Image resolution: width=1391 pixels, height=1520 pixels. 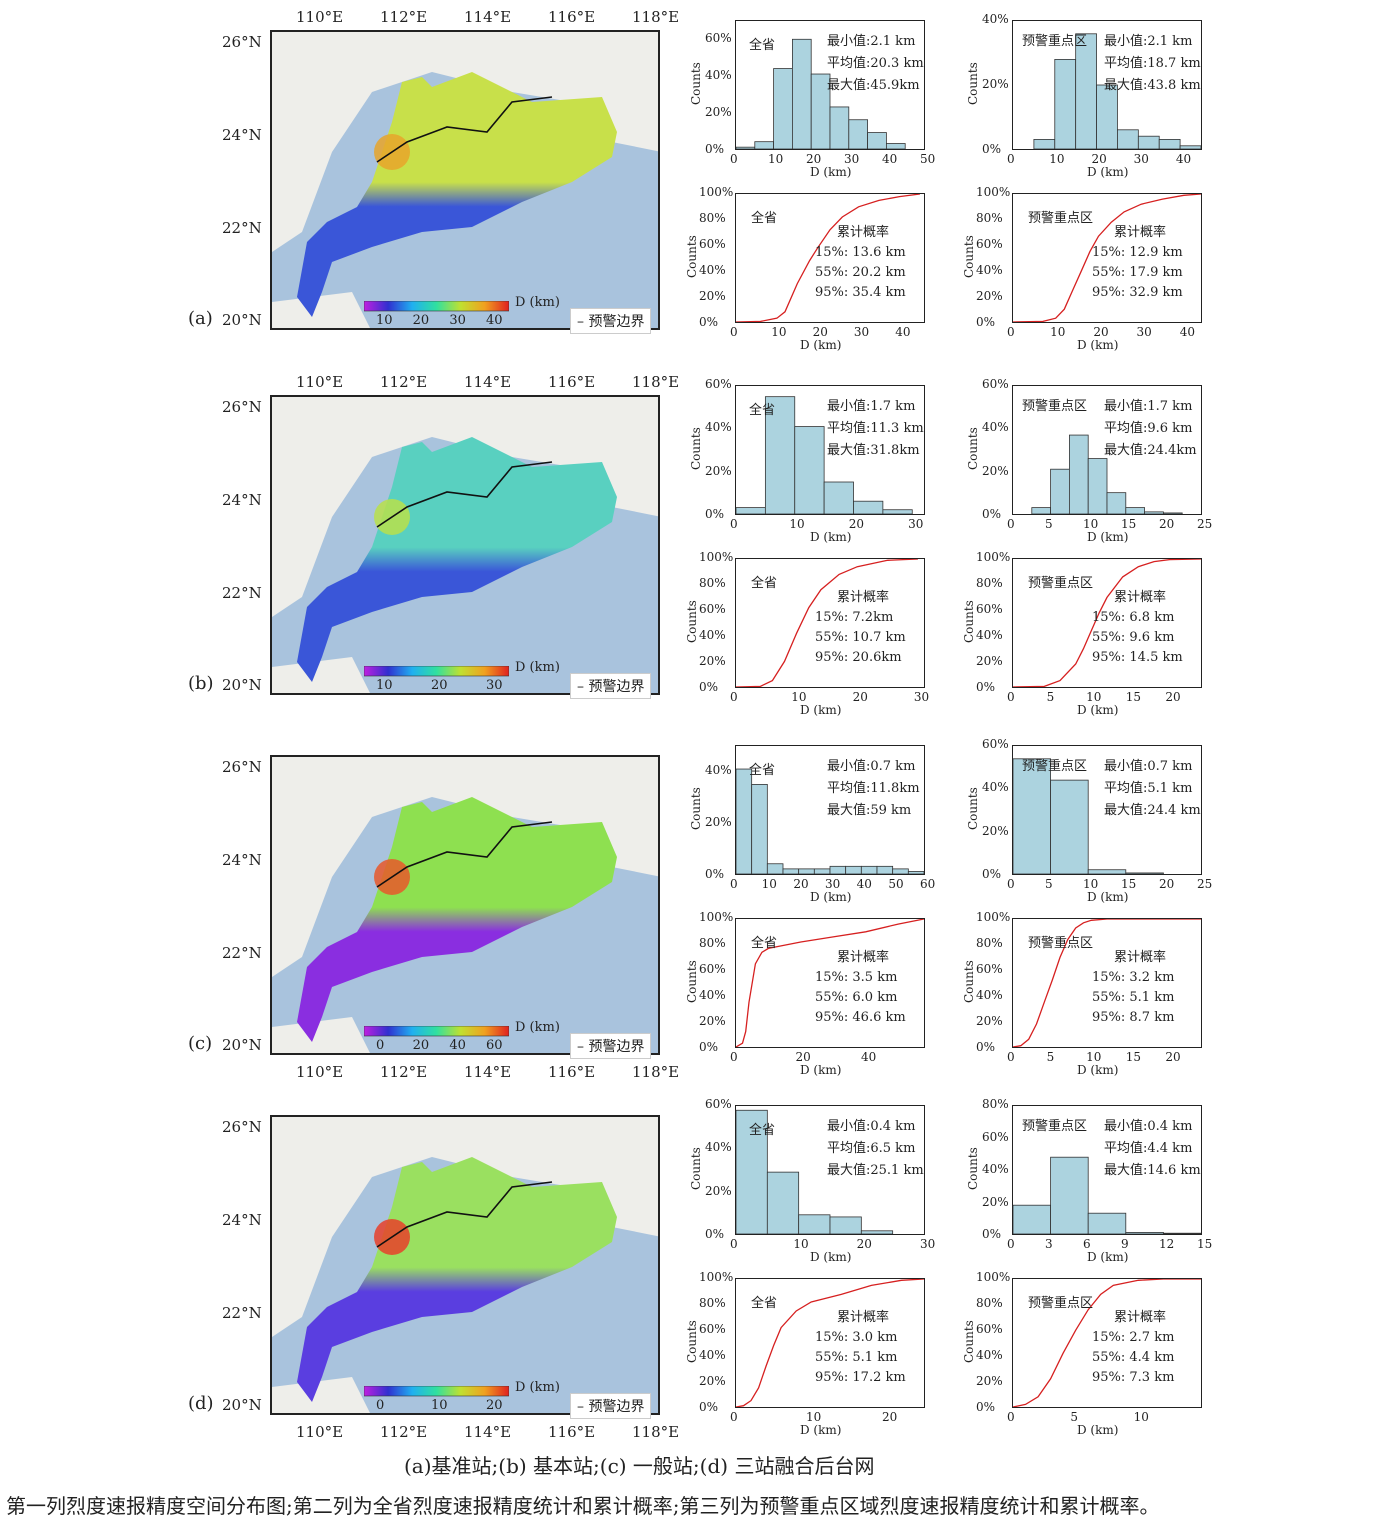 I want to click on percentile-label: 55%: 4.4 km, so click(x=1133, y=1357).